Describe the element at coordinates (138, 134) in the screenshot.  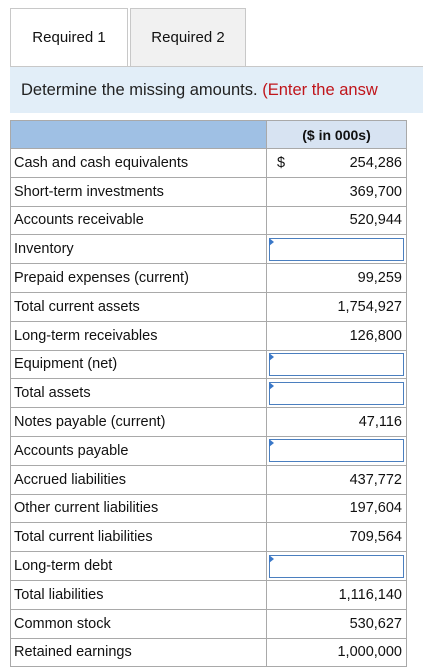
I see `header-label-cell` at that location.